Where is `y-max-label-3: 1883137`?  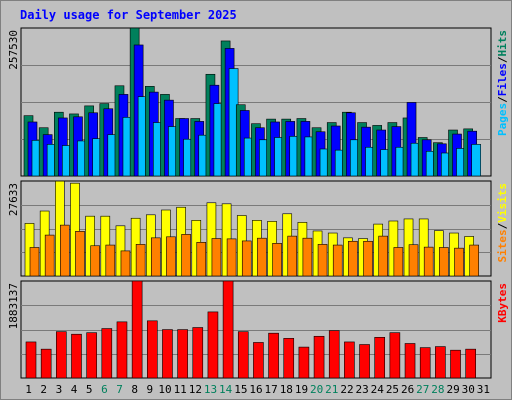
y-max-label-3: 1883137 is located at coordinates (13, 306).